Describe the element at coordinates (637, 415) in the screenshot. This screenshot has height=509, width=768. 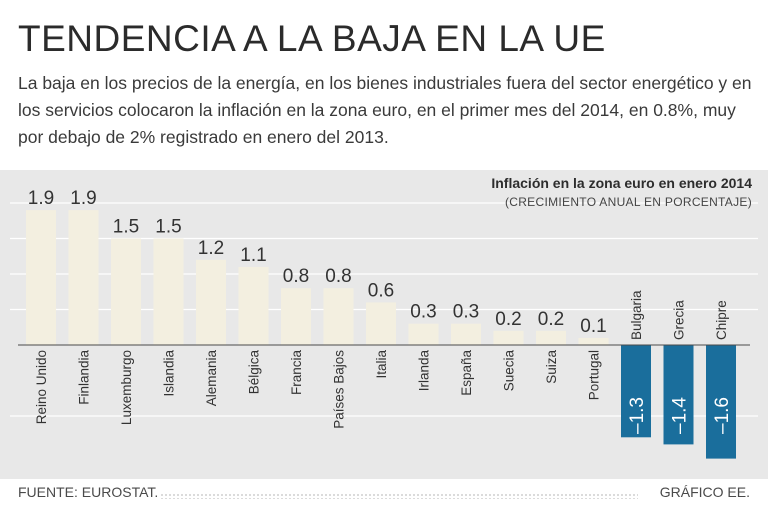
I see `value-label: –1.3` at that location.